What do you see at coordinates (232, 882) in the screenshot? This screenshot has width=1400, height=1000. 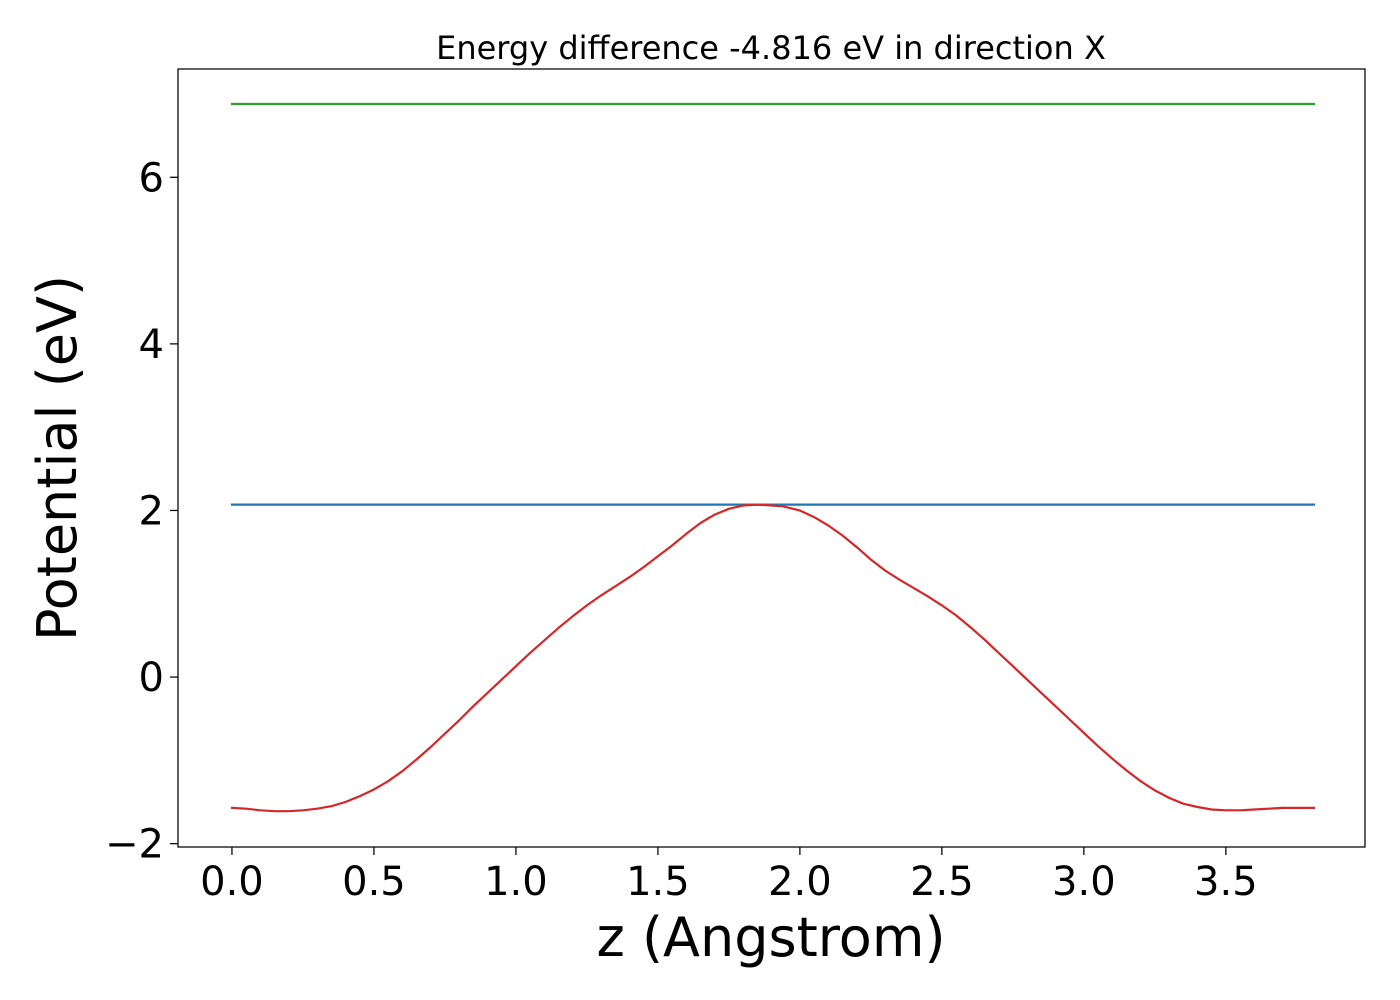 I see `x-tick-label: 0.0` at bounding box center [232, 882].